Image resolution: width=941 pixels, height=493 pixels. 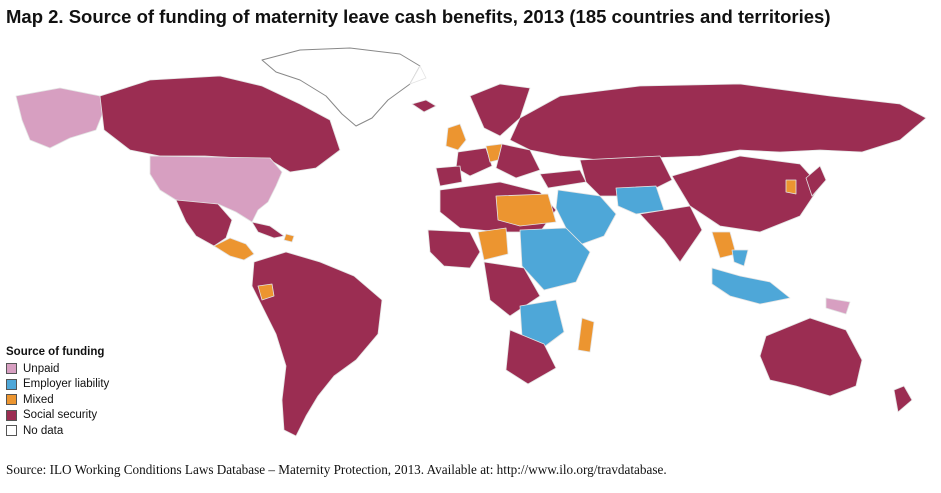 What do you see at coordinates (526, 210) in the screenshot?
I see `region-libya-egypt` at bounding box center [526, 210].